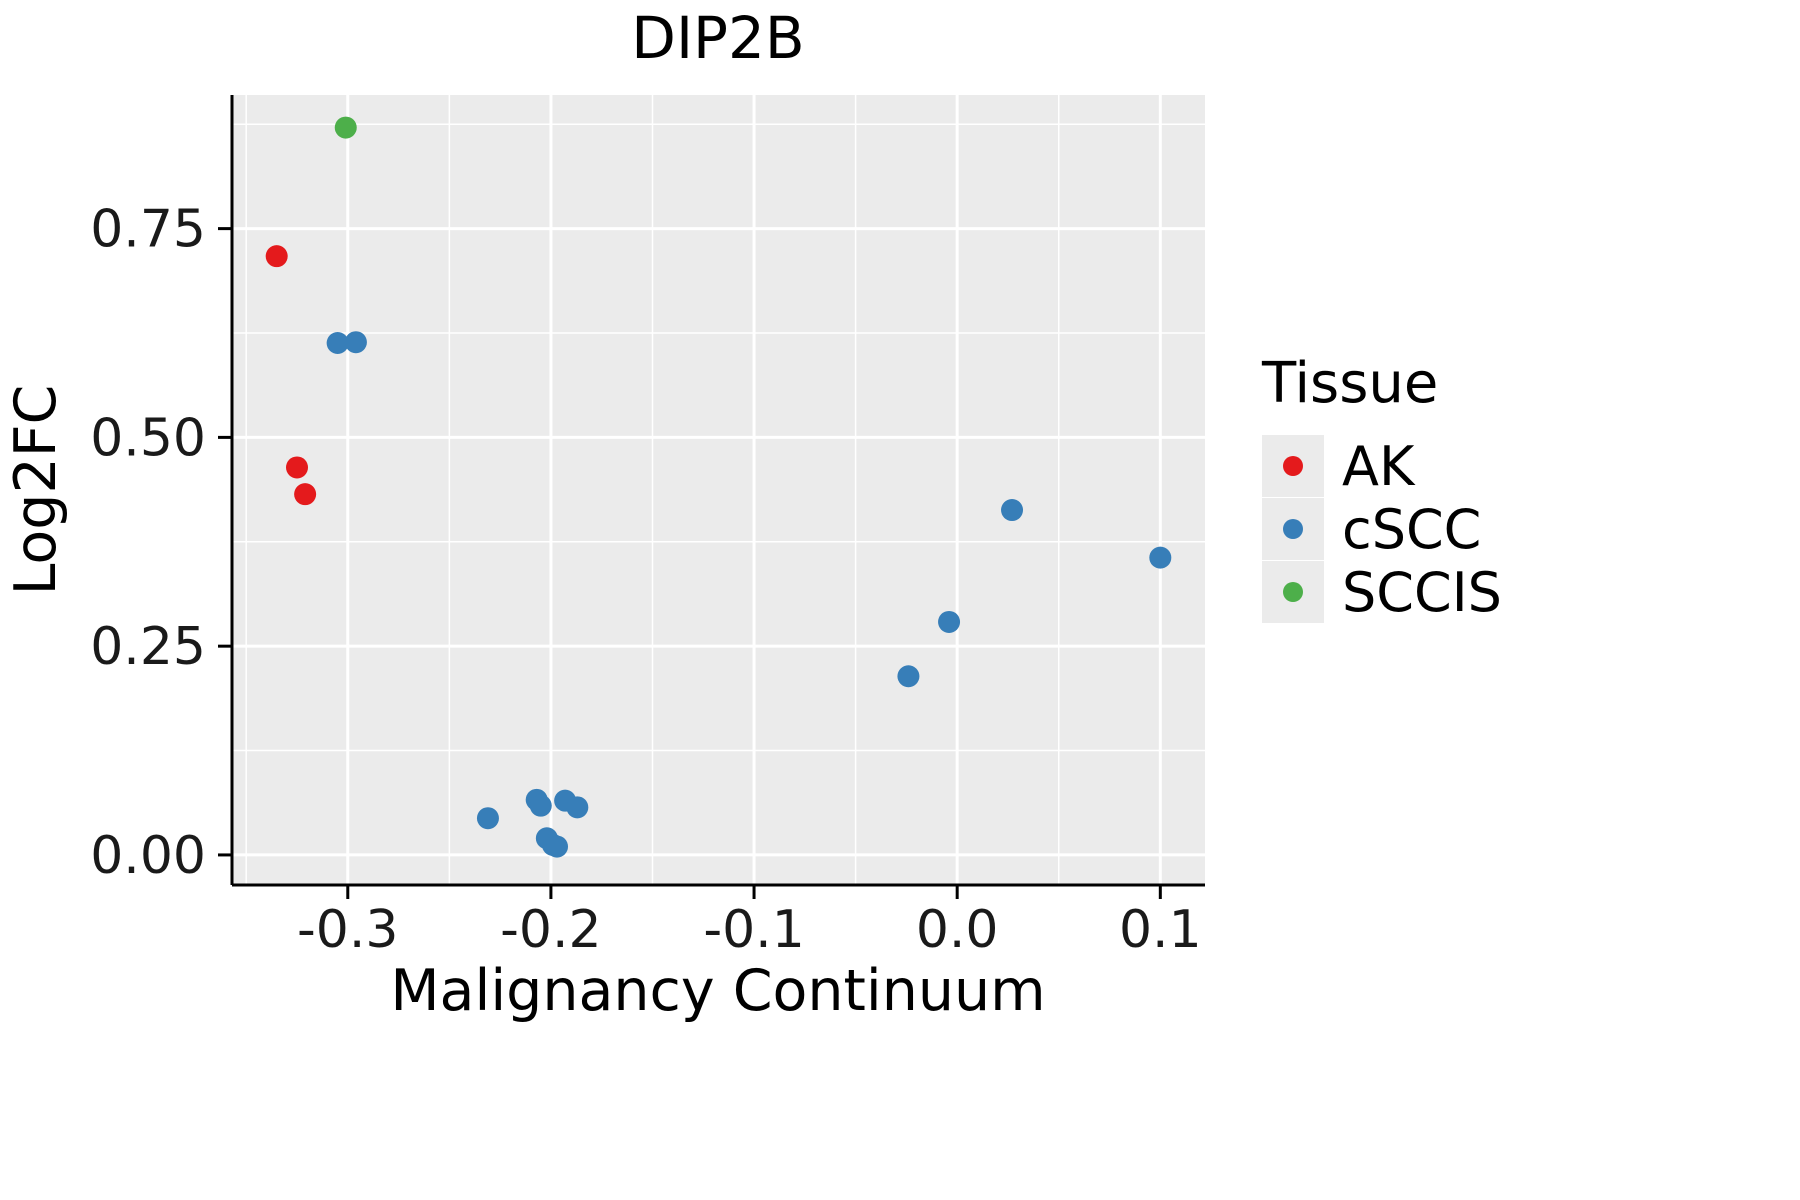 This screenshot has width=1800, height=1200. What do you see at coordinates (1293, 529) in the screenshot?
I see `legend-dot-cSCC` at bounding box center [1293, 529].